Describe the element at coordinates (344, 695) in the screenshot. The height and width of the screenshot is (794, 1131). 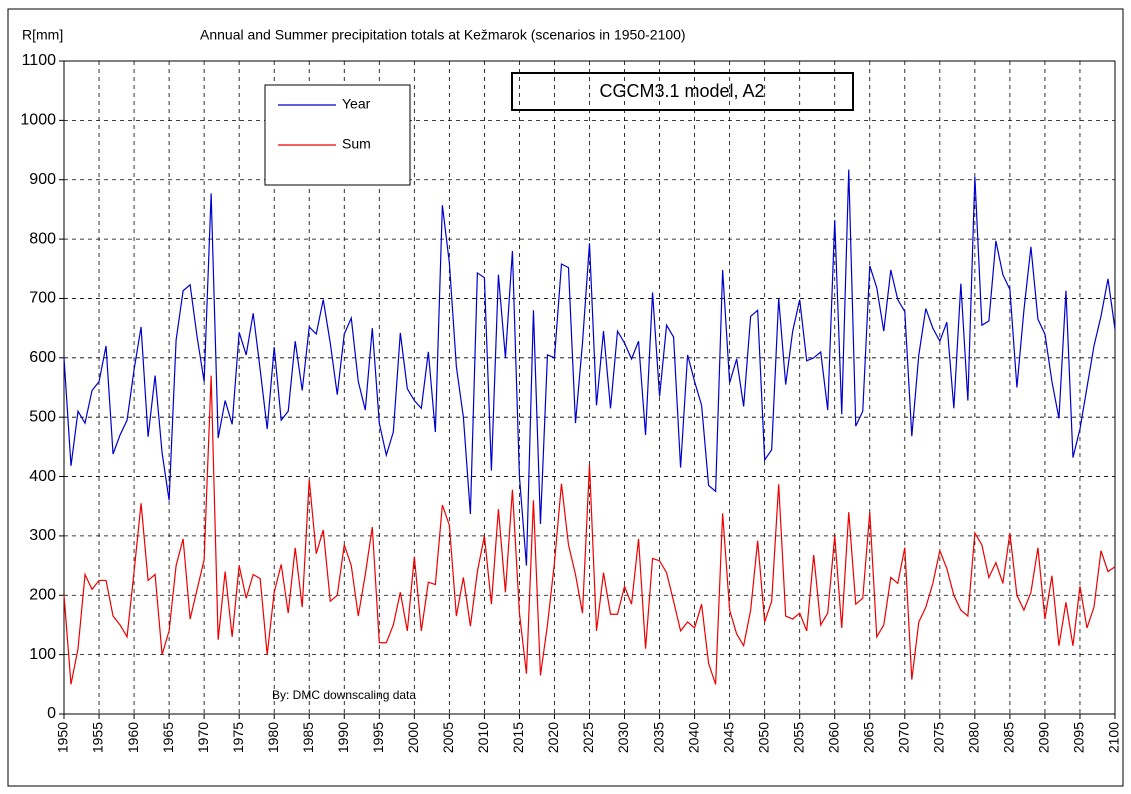
I see `annotation: By: DMC downscaling data` at that location.